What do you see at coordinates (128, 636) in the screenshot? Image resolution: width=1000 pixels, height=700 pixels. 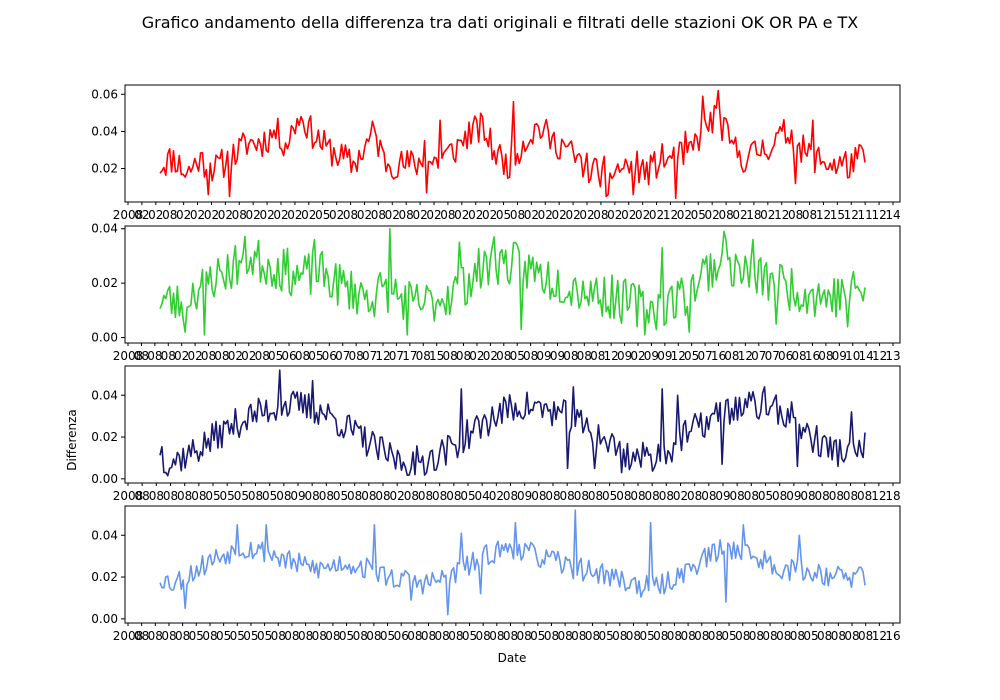 I see `x-tick-label: 2008` at bounding box center [128, 636].